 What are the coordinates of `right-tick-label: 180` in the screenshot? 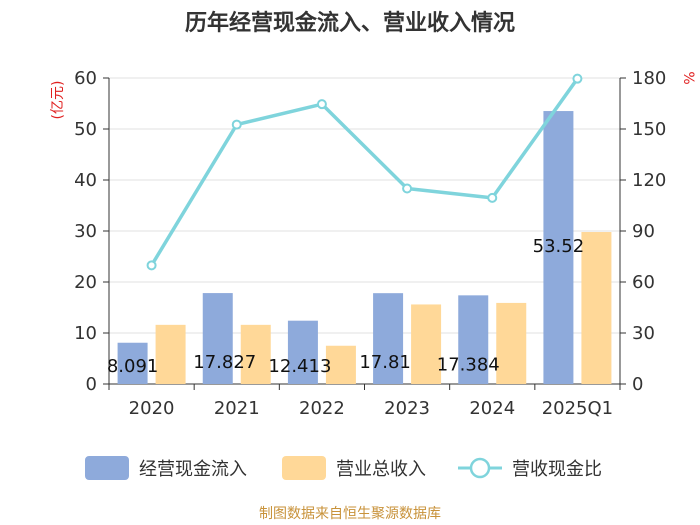 It's located at (649, 78).